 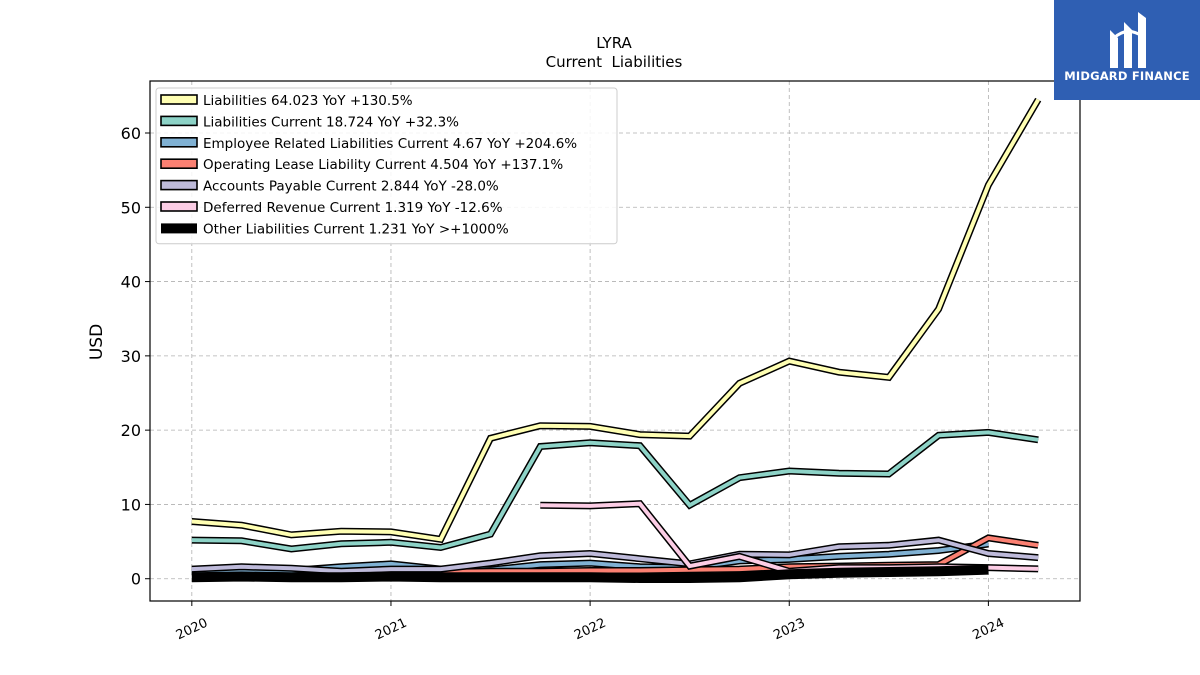 What do you see at coordinates (331, 122) in the screenshot?
I see `legend-label: Liabilities Current 18.724 YoY +32.3%` at bounding box center [331, 122].